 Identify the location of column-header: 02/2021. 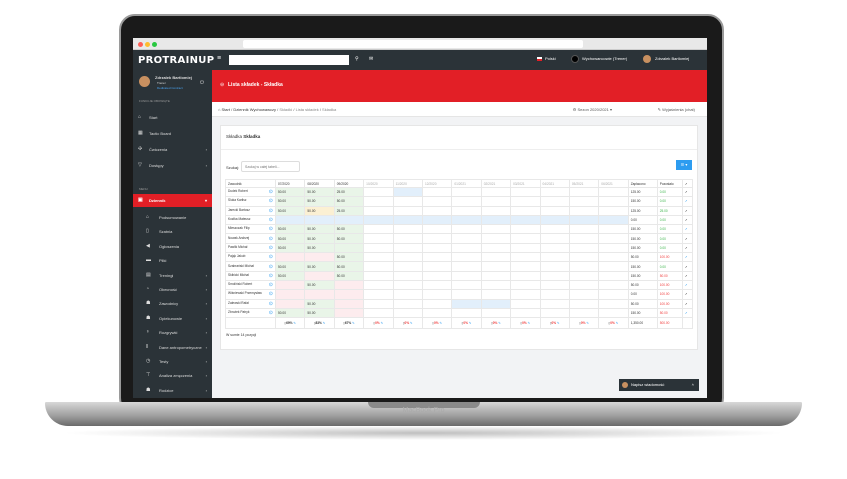
(496, 183).